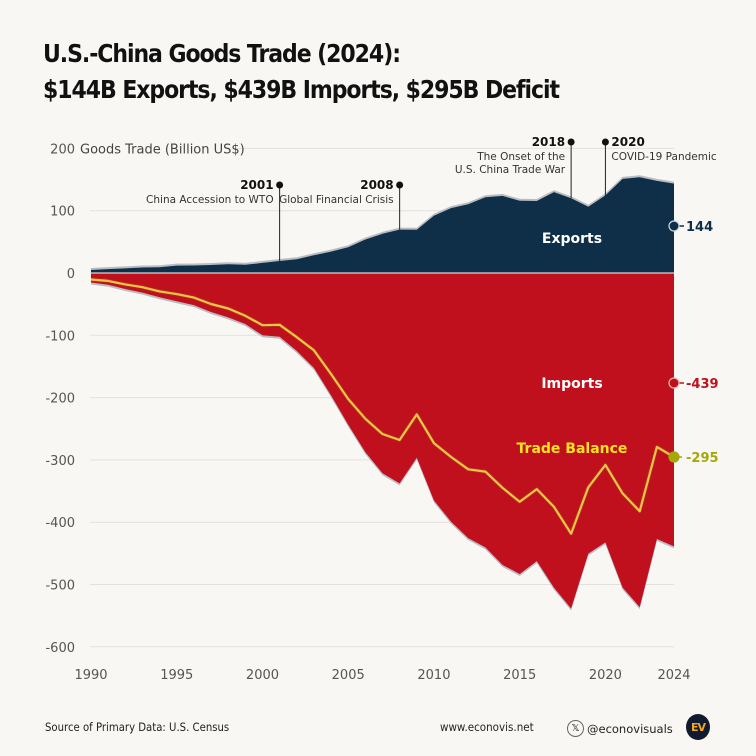  What do you see at coordinates (572, 239) in the screenshot?
I see `exports-label: Exports` at bounding box center [572, 239].